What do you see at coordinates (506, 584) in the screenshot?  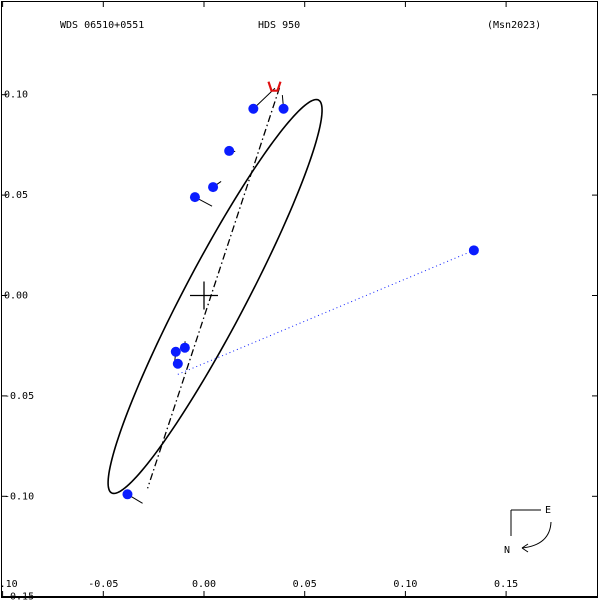 I see `x-tick-label: 0.15` at bounding box center [506, 584].